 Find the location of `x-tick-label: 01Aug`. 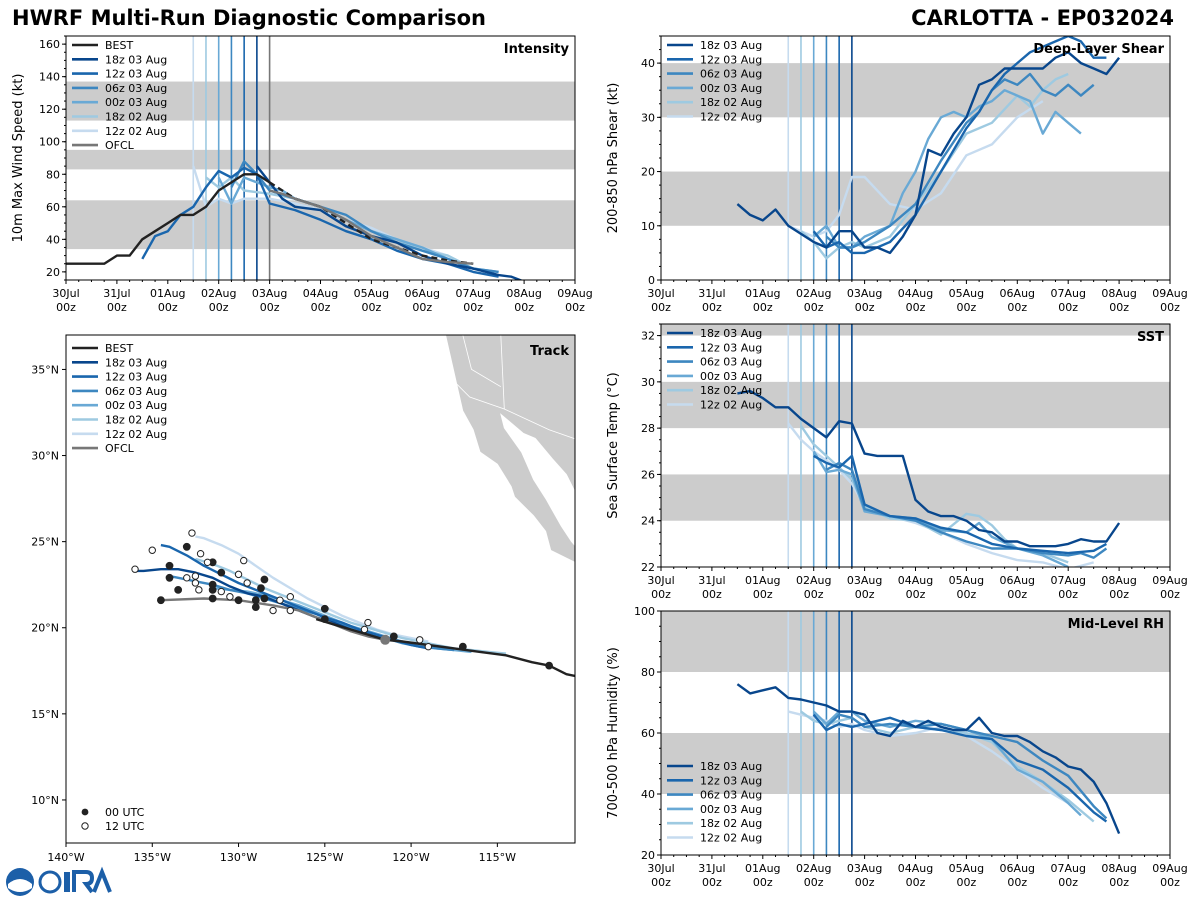

x-tick-label: 01Aug is located at coordinates (762, 293).